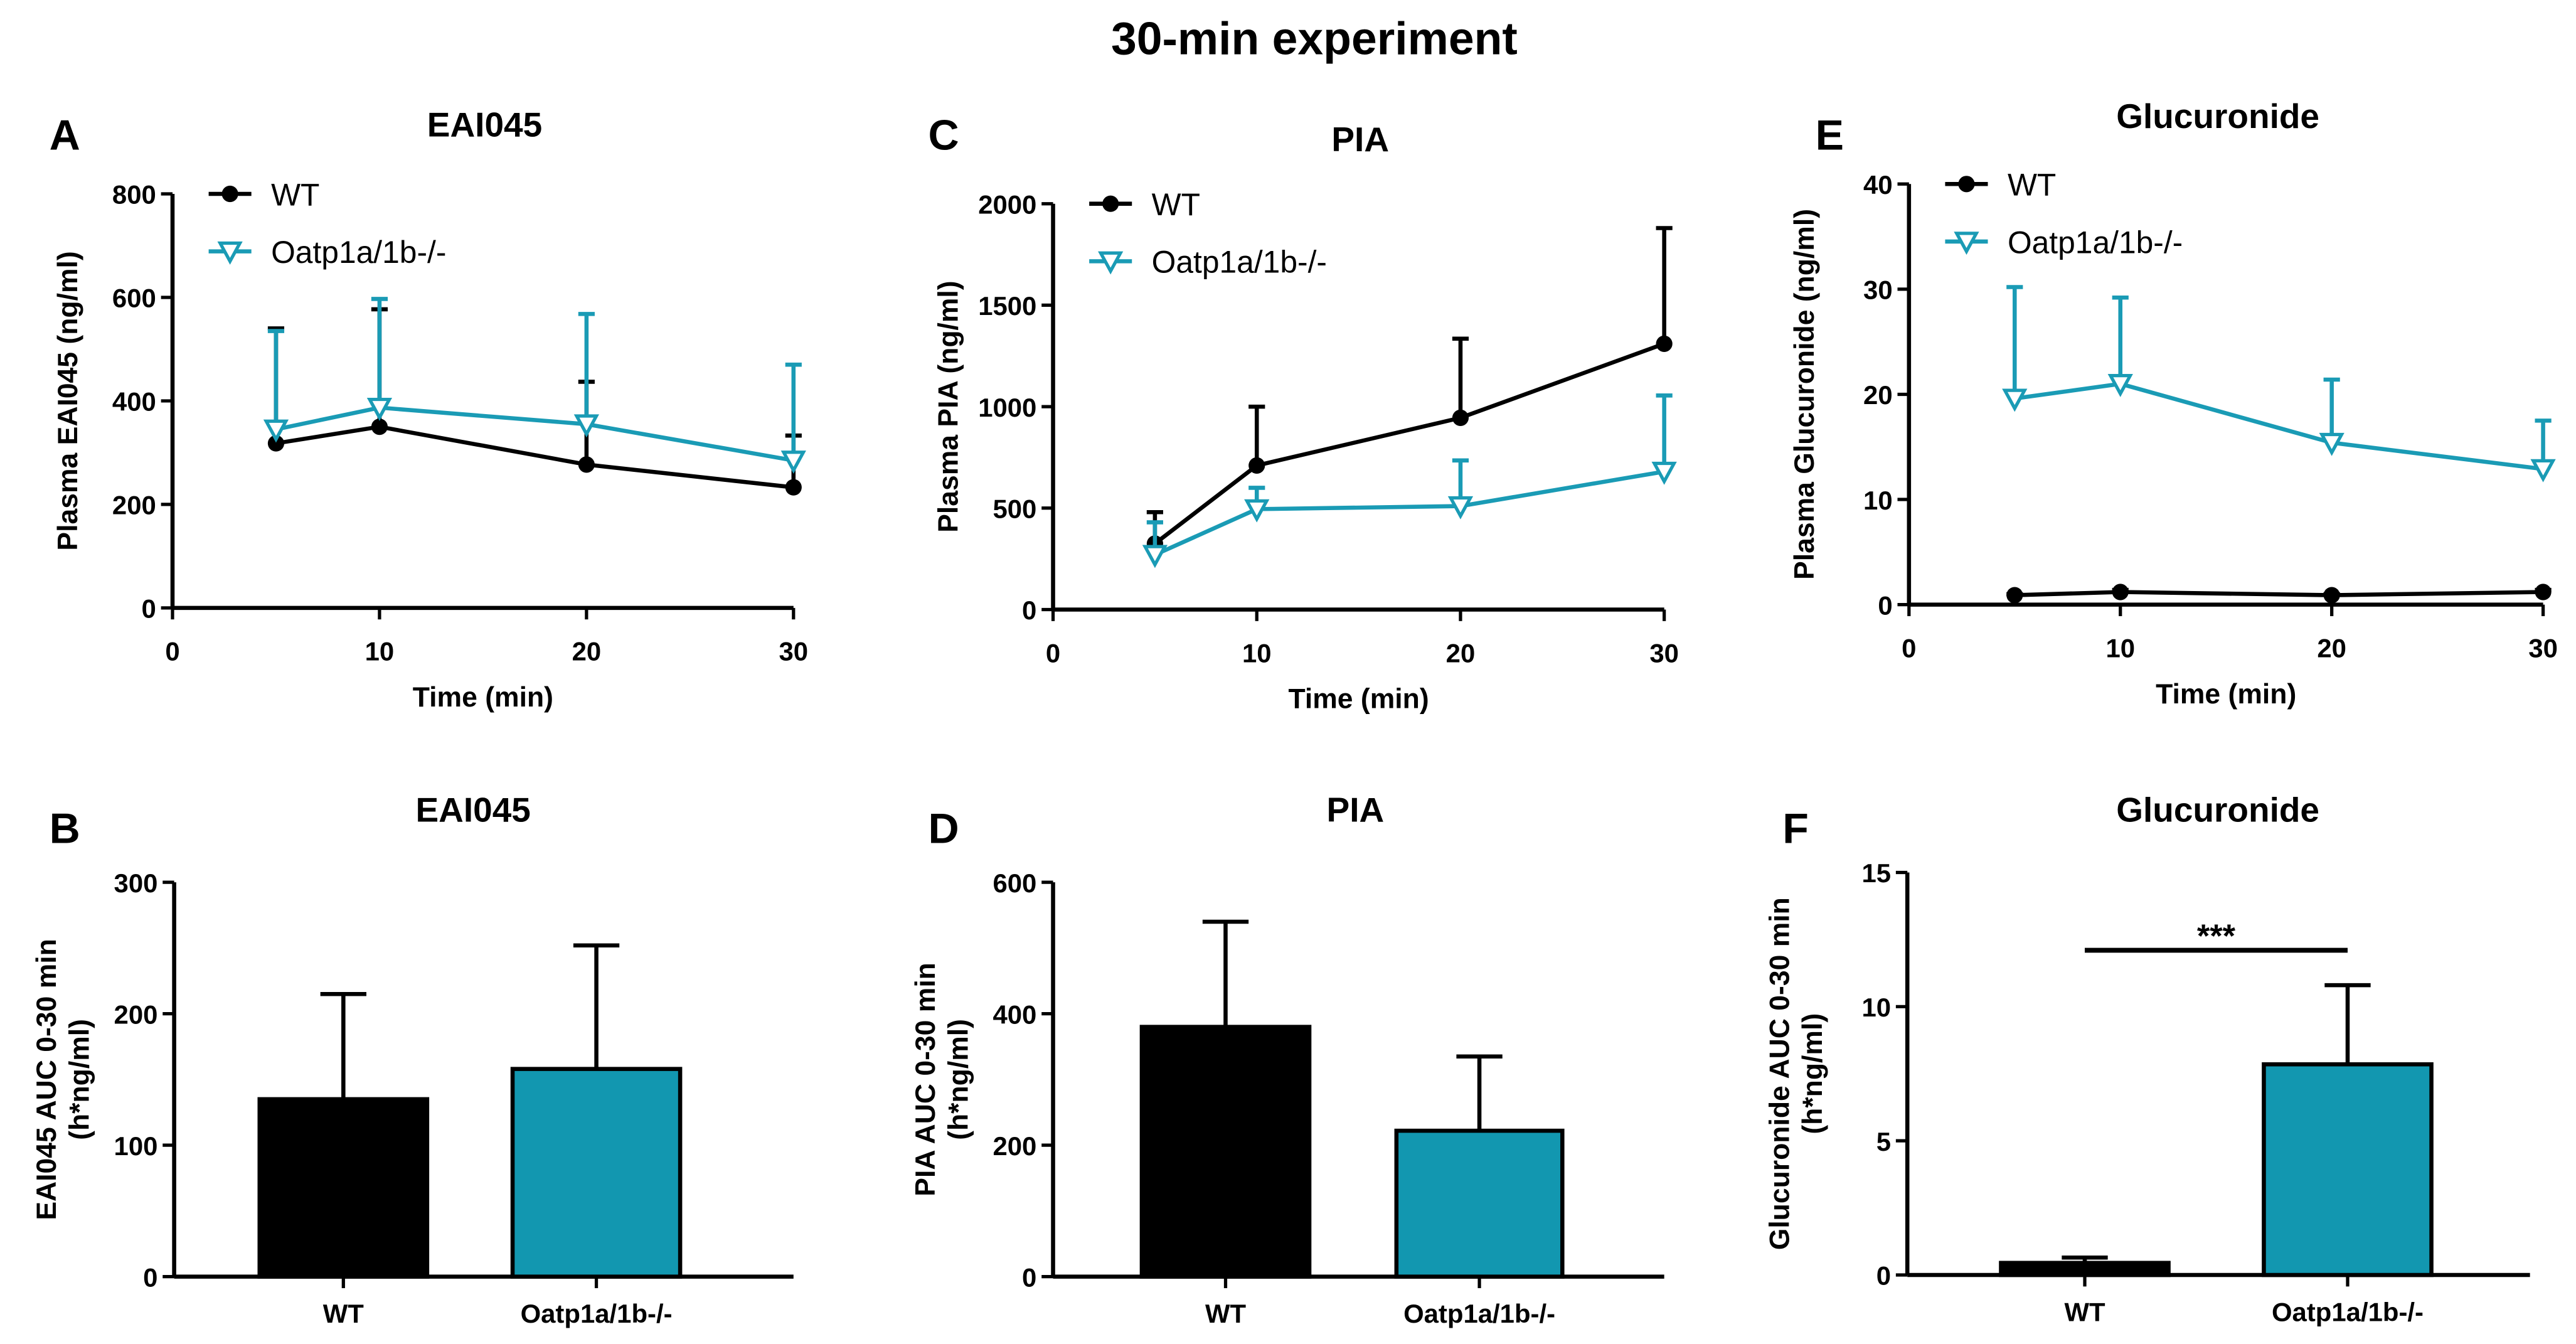  What do you see at coordinates (63, 1079) in the screenshot?
I see `y-axis-label: EAI045 AUC 0-30 min (h*ng/ml)` at bounding box center [63, 1079].